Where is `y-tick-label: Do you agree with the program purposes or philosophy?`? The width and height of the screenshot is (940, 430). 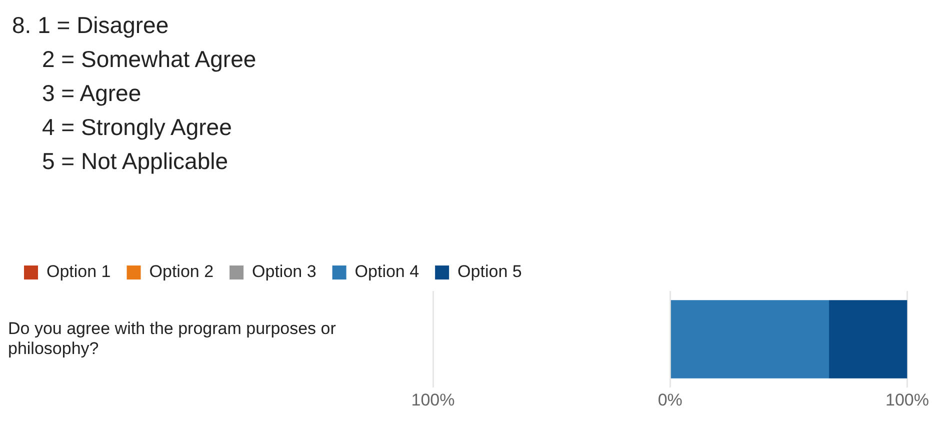 y-tick-label: Do you agree with the program purposes or philosophy? is located at coordinates (172, 338).